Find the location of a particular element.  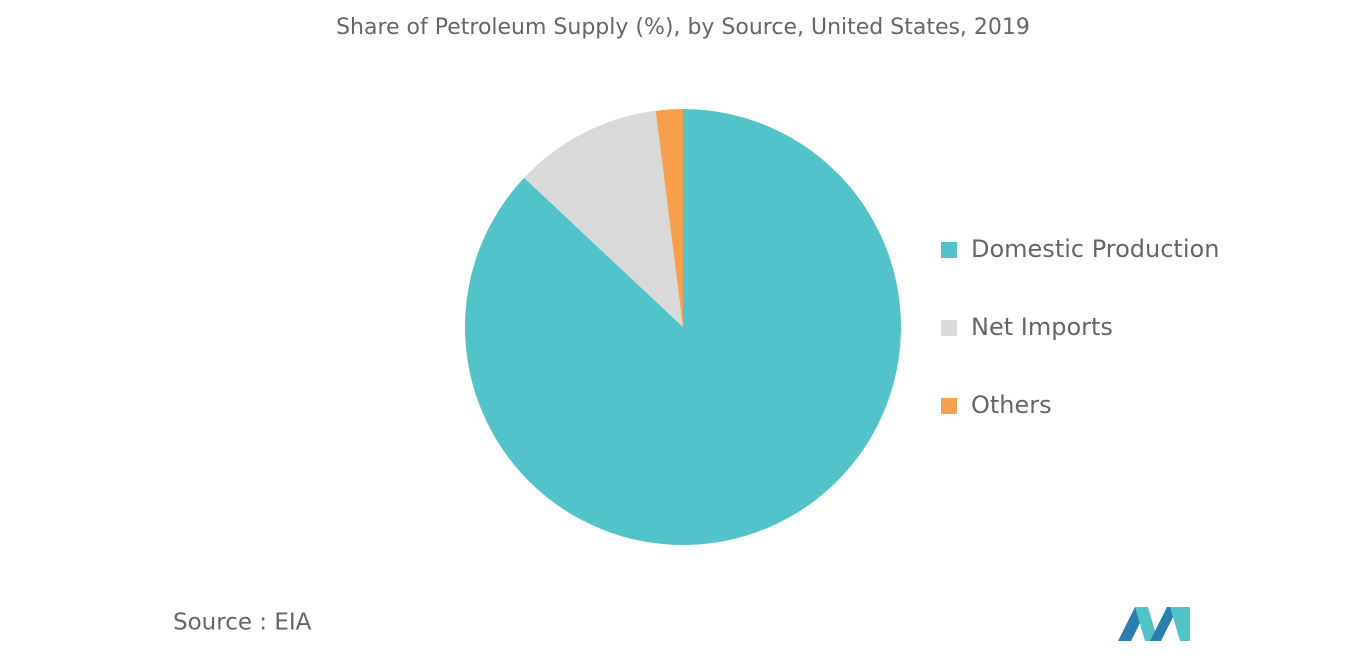

logo is located at coordinates (1154, 624).